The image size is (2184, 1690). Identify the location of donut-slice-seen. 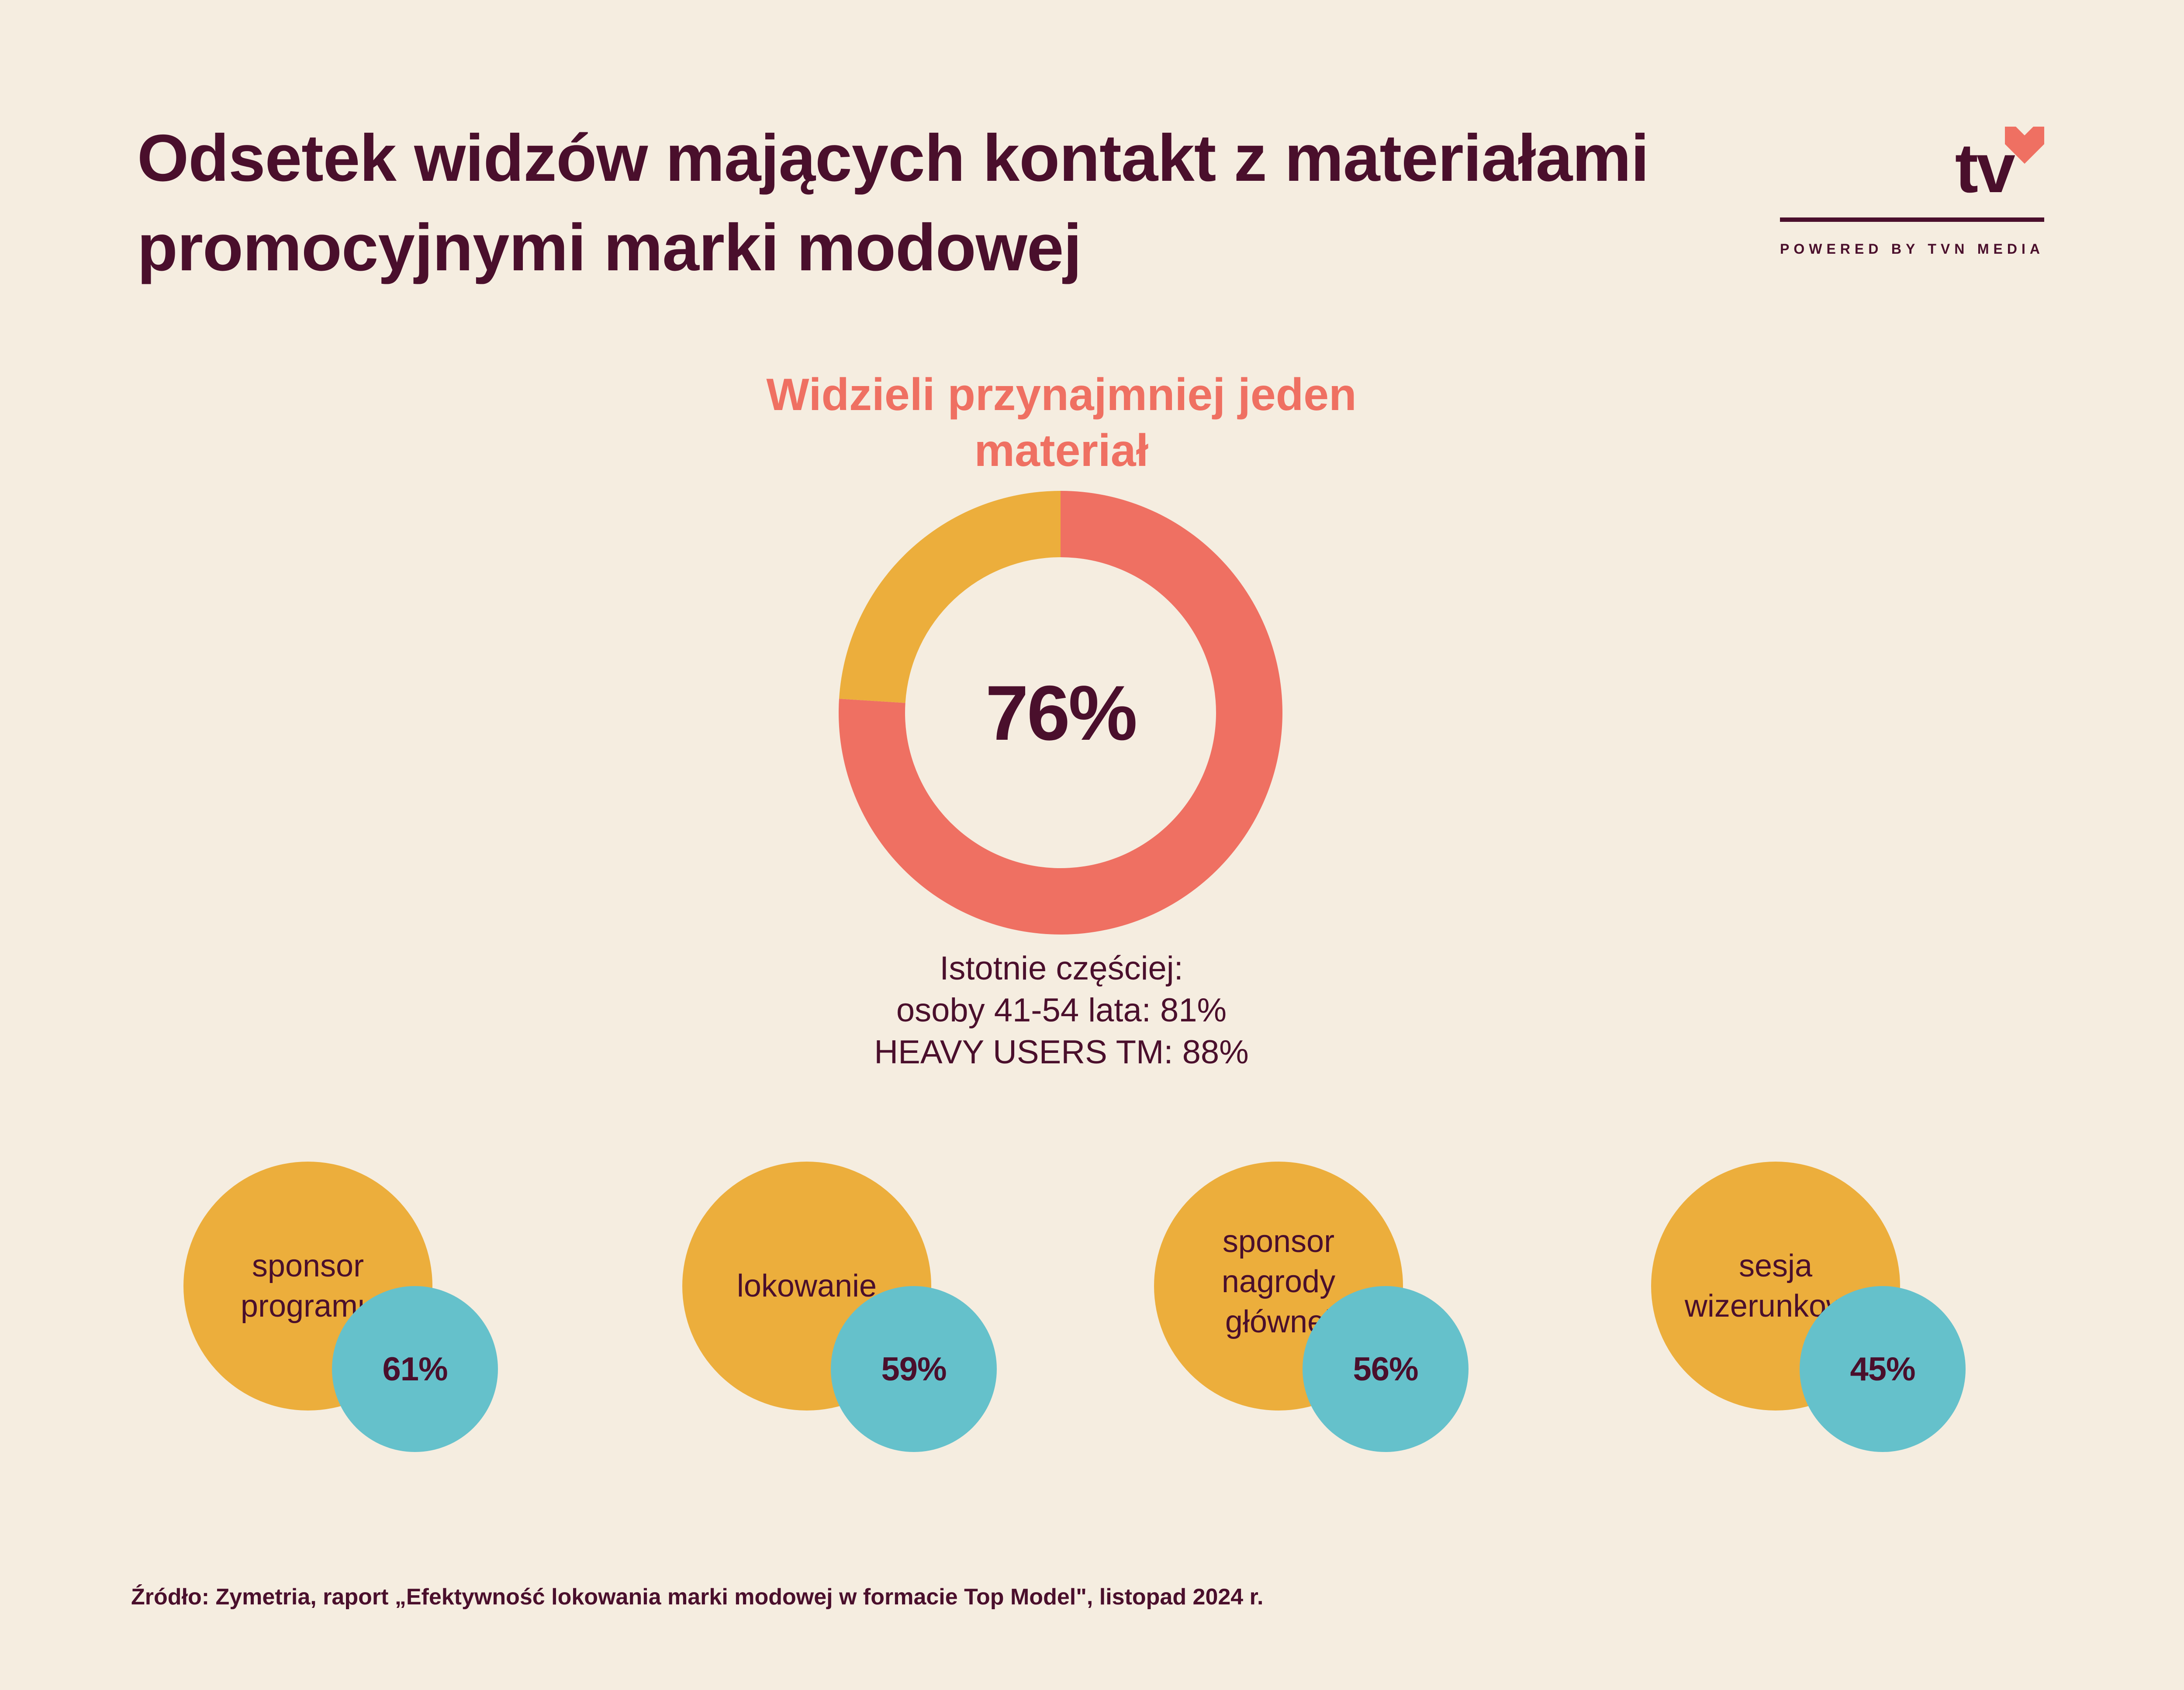
(1060, 713).